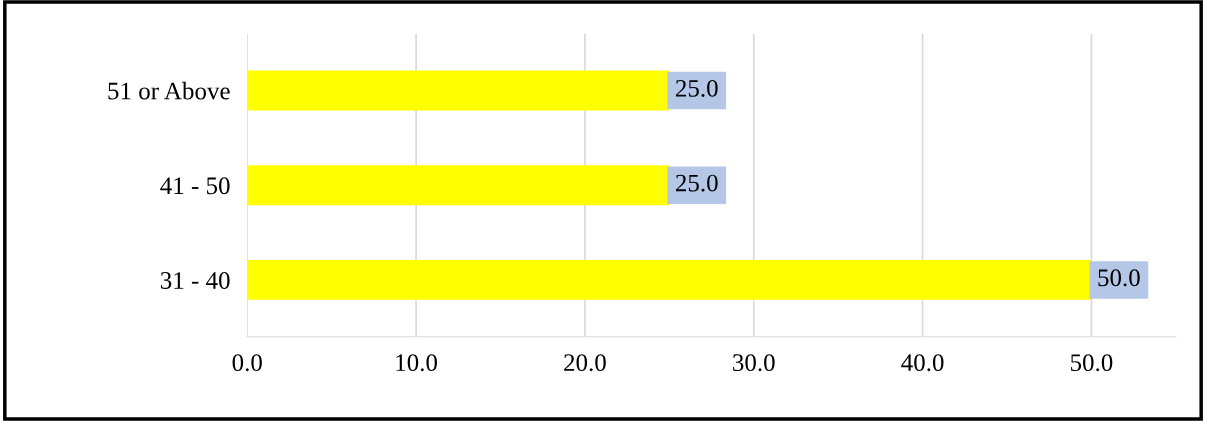 This screenshot has width=1206, height=421. I want to click on x-tick-label: 40.0, so click(922, 363).